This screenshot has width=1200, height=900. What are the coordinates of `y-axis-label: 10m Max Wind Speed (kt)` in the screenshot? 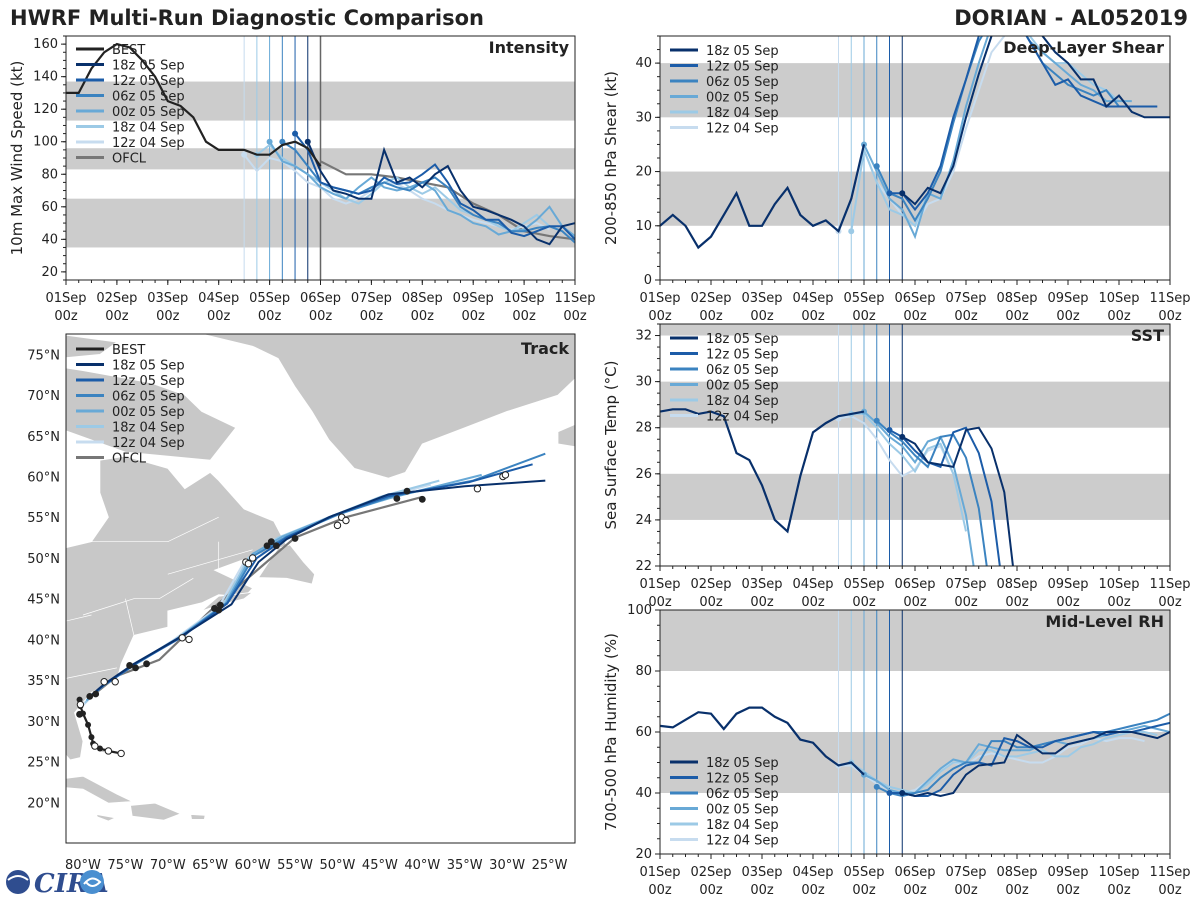 It's located at (17, 158).